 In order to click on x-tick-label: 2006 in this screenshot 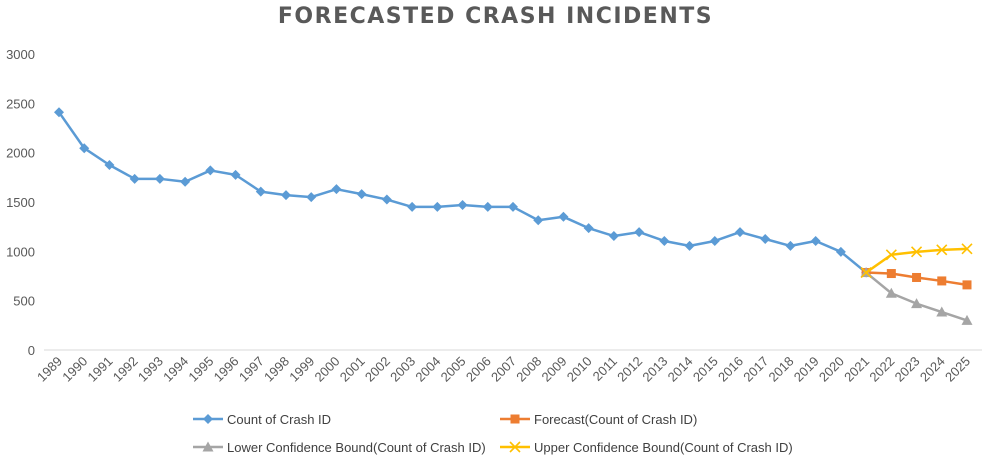, I will do `click(478, 369)`.